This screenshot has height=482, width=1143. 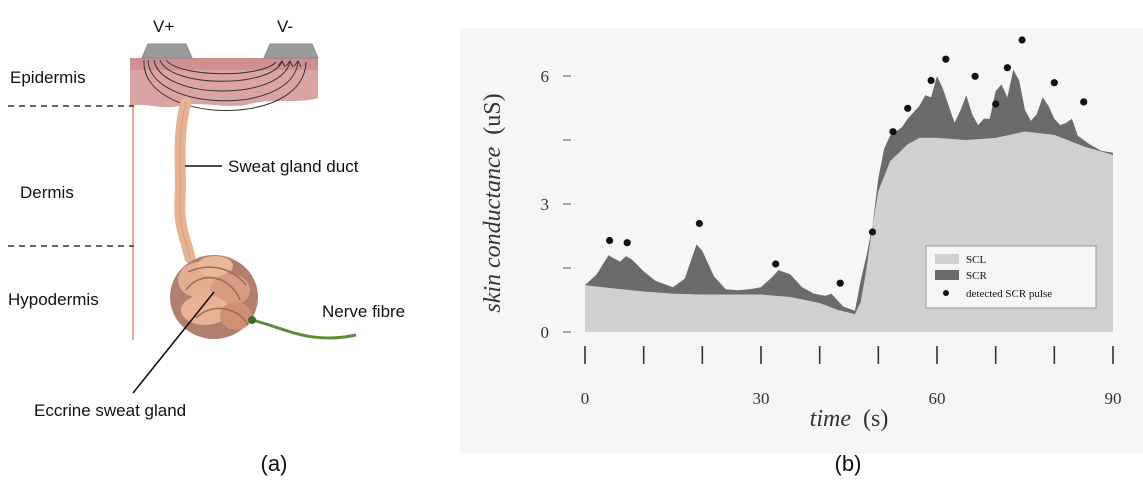 I want to click on x-axis-title-var: time, so click(x=831, y=419).